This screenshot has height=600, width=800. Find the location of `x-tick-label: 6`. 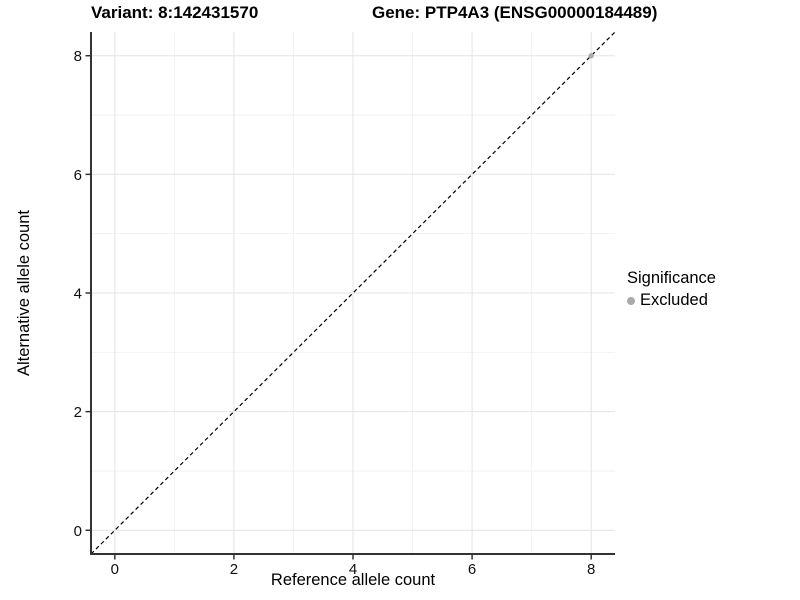

x-tick-label: 6 is located at coordinates (472, 569).